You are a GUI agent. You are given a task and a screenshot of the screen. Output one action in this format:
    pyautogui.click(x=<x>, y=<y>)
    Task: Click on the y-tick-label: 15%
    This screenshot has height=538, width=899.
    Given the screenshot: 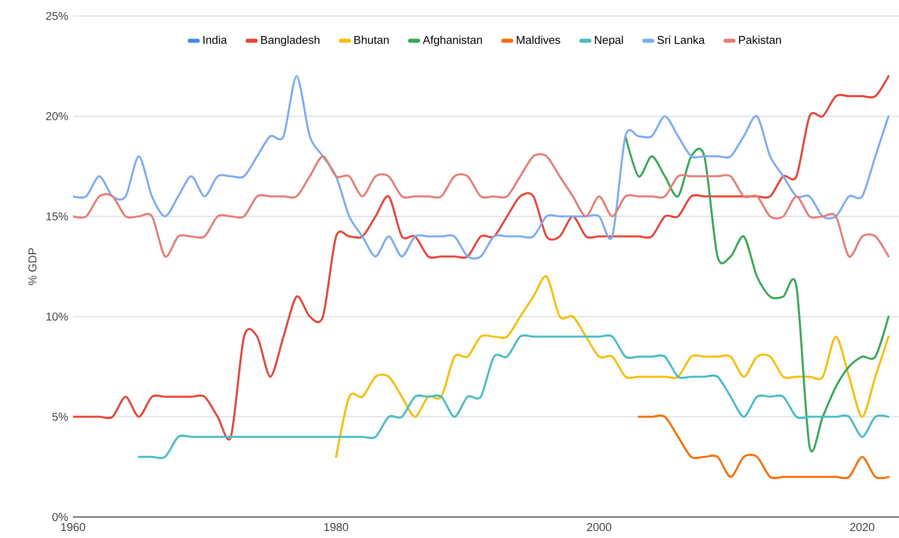 What is the action you would take?
    pyautogui.click(x=57, y=216)
    